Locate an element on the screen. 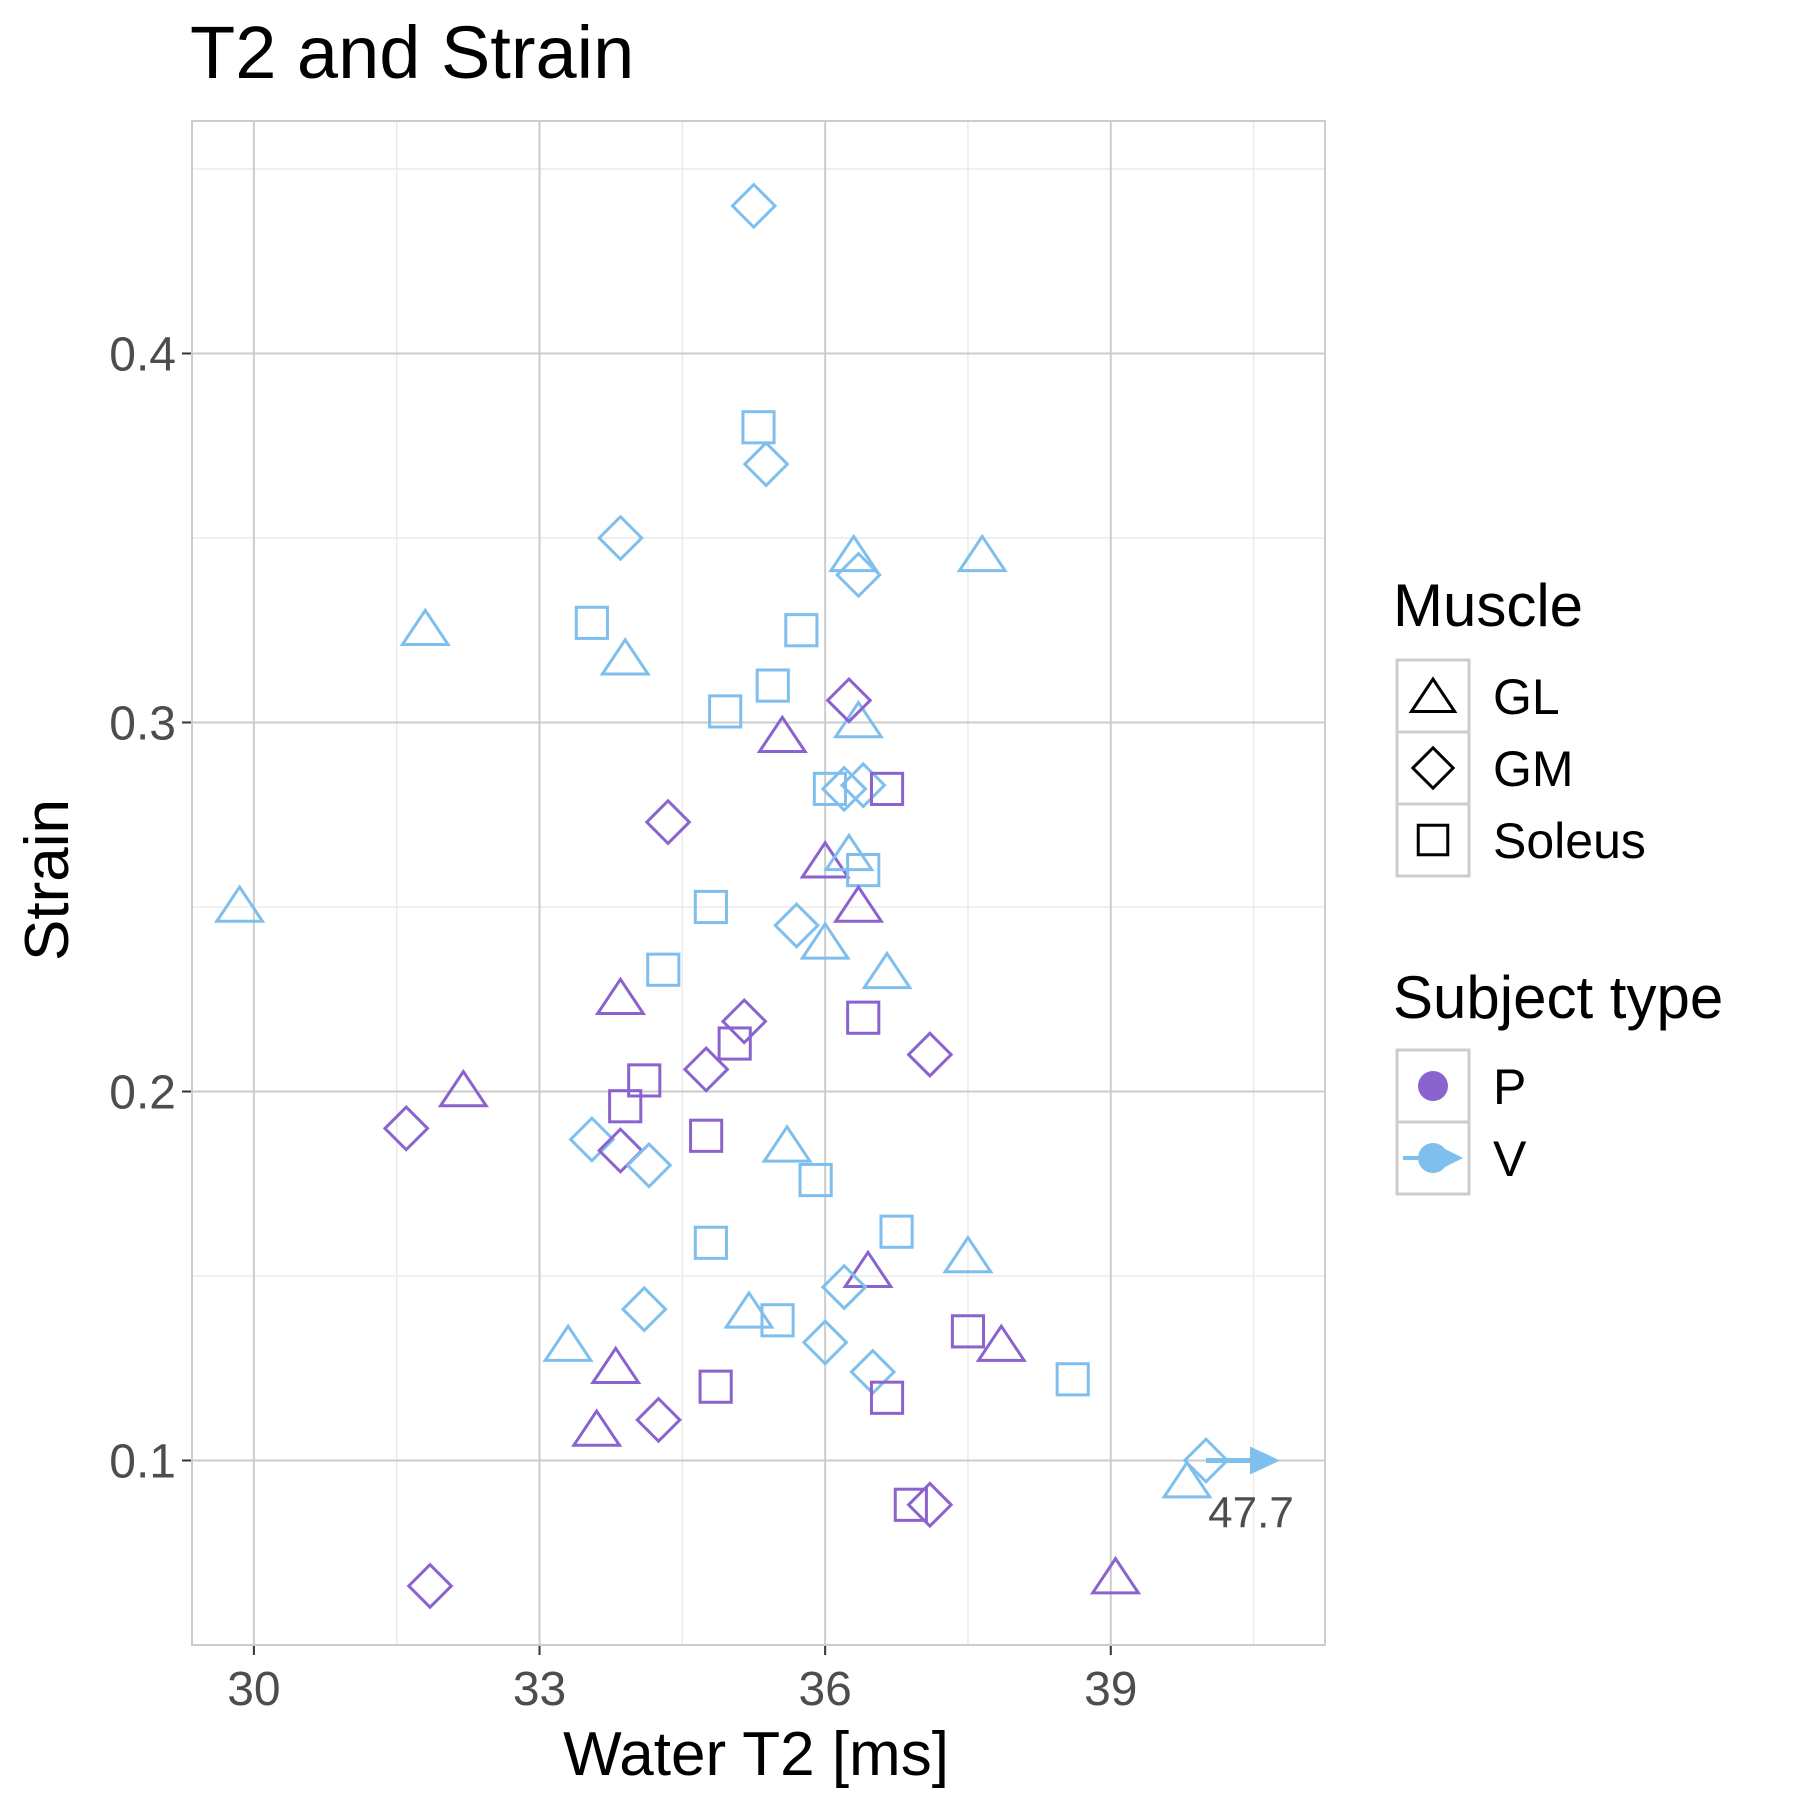 This screenshot has width=1800, height=1805. x-tick-label: 39 is located at coordinates (1110, 1689).